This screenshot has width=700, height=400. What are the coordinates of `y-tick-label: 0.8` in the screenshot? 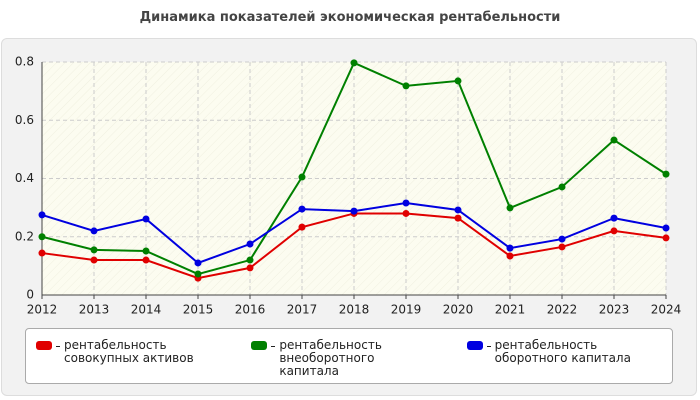 It's located at (24, 62).